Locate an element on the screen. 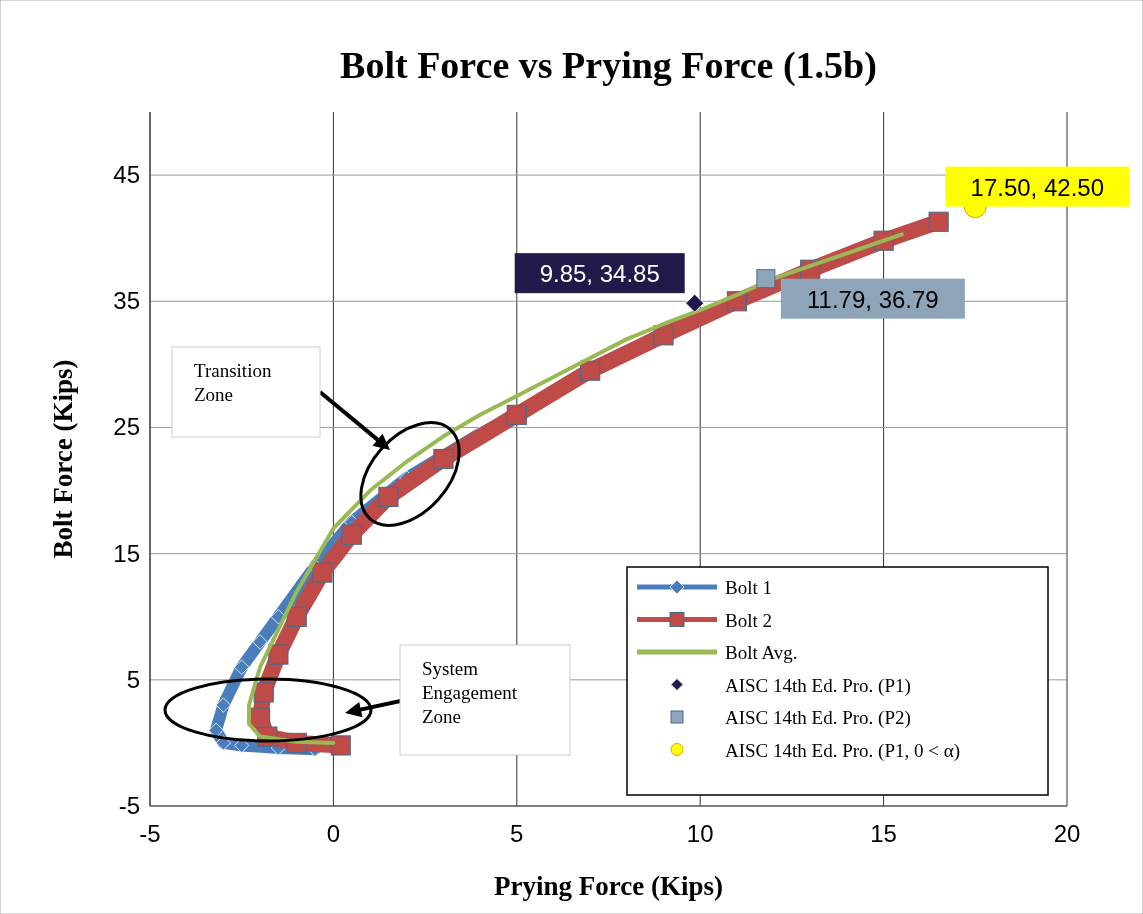  x-tick-label: 15 is located at coordinates (883, 833).